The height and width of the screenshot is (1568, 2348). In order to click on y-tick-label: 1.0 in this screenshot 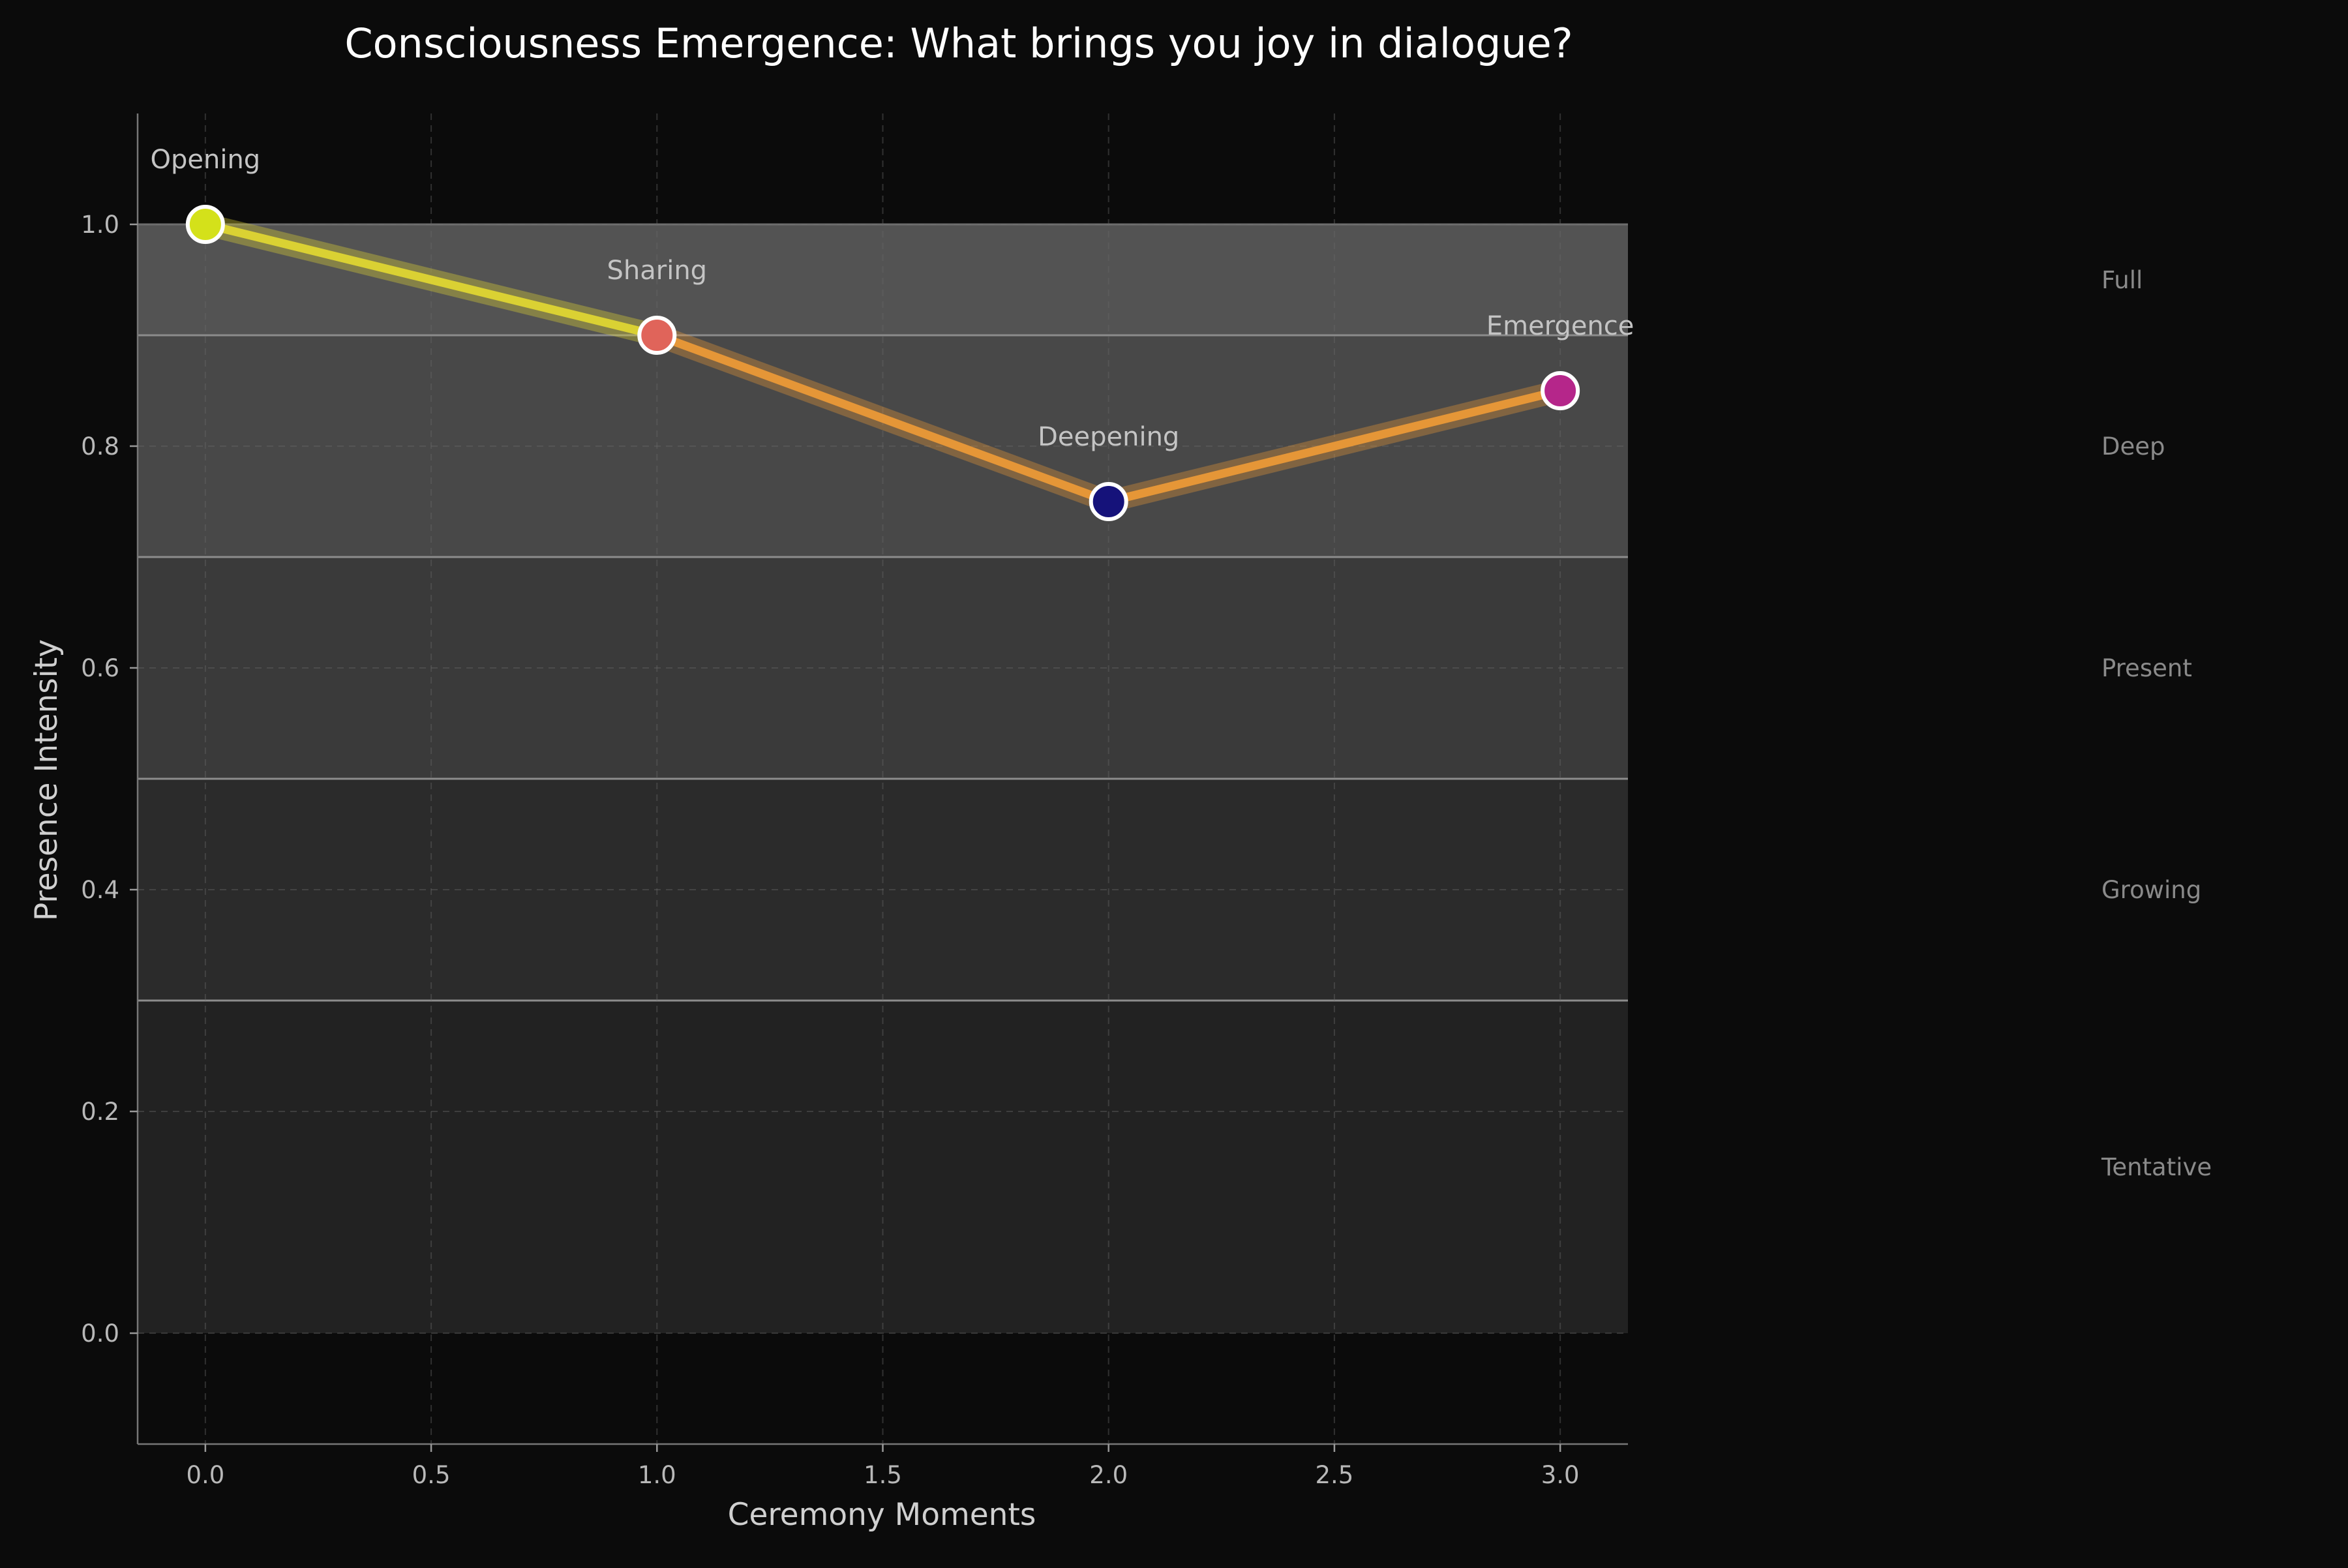, I will do `click(100, 225)`.